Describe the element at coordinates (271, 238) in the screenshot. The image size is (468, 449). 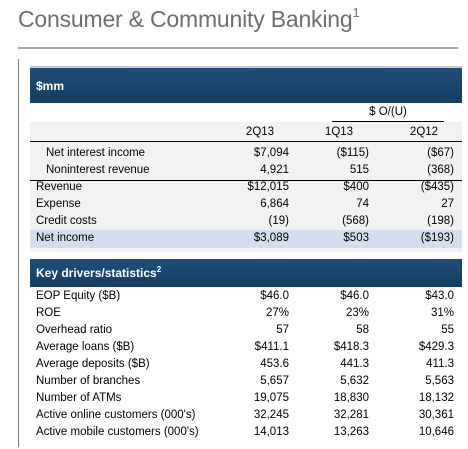
I see `cell-2q13: $3,089` at that location.